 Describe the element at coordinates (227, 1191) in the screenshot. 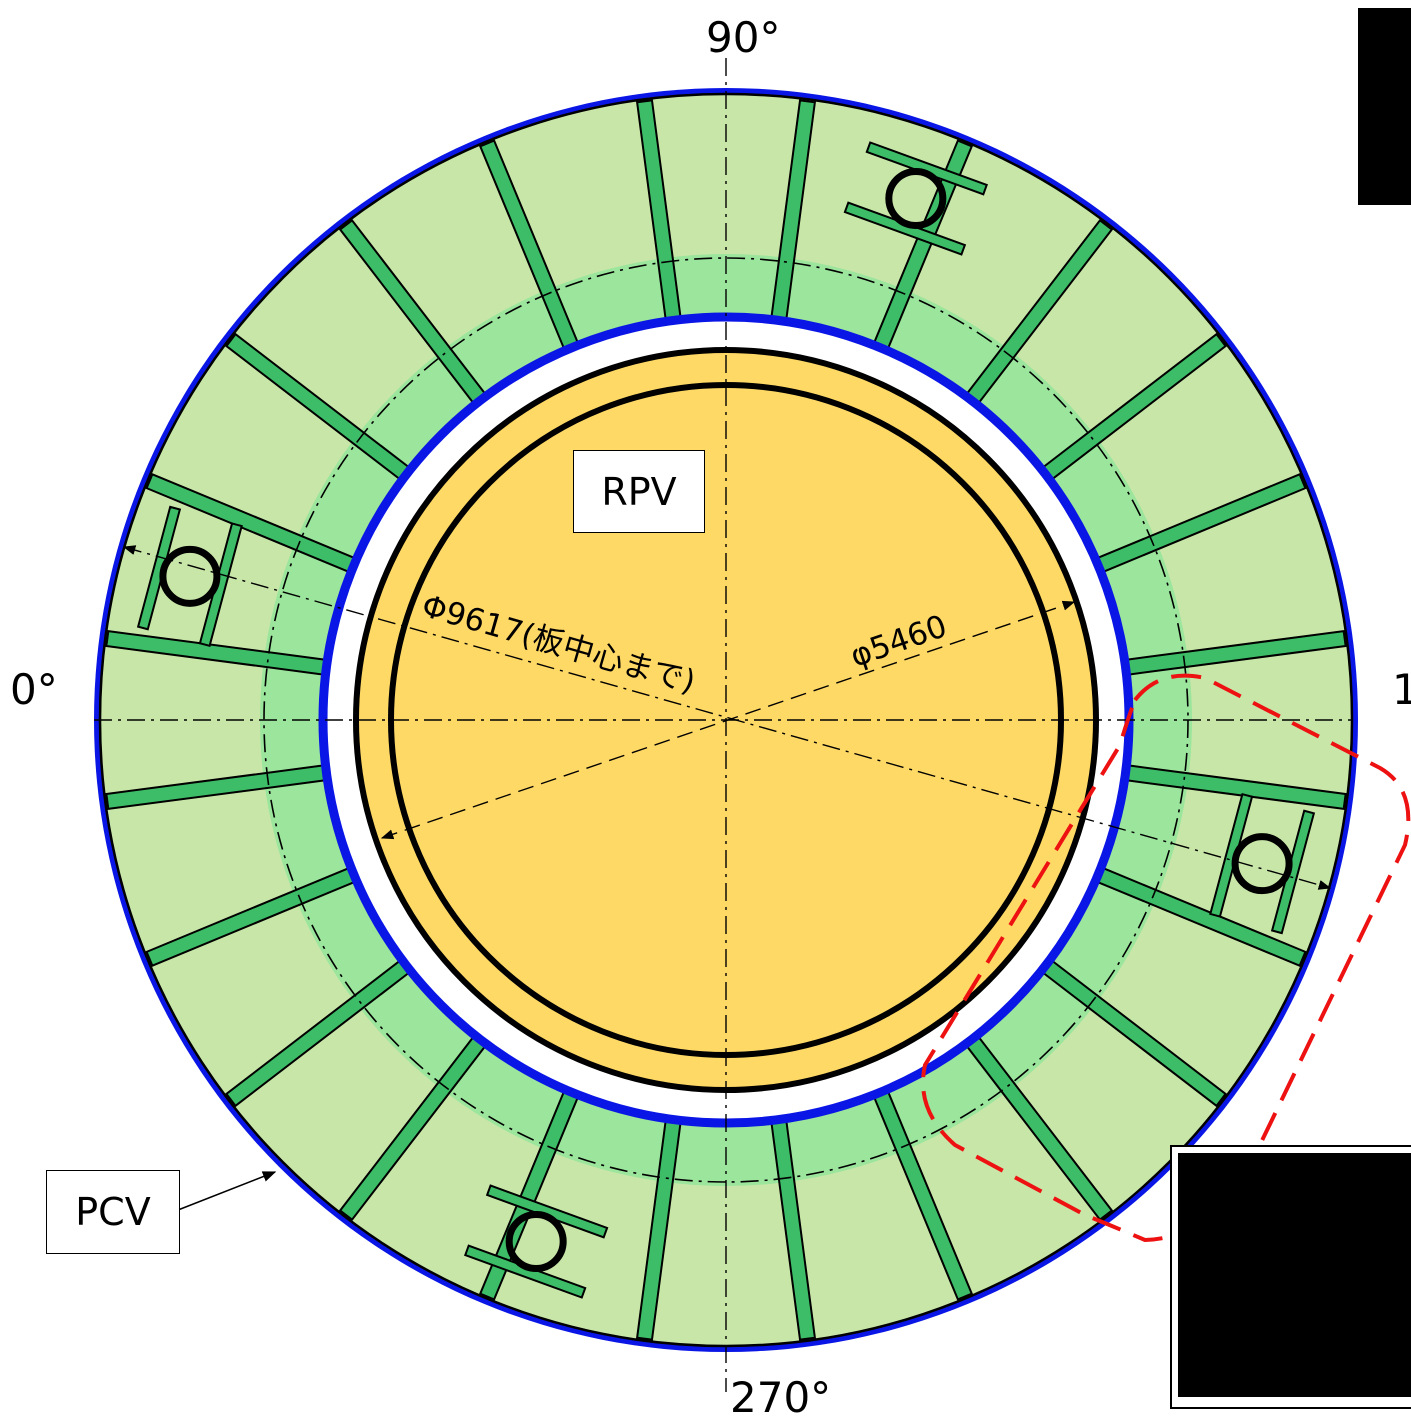

I see `pcv-leader` at that location.